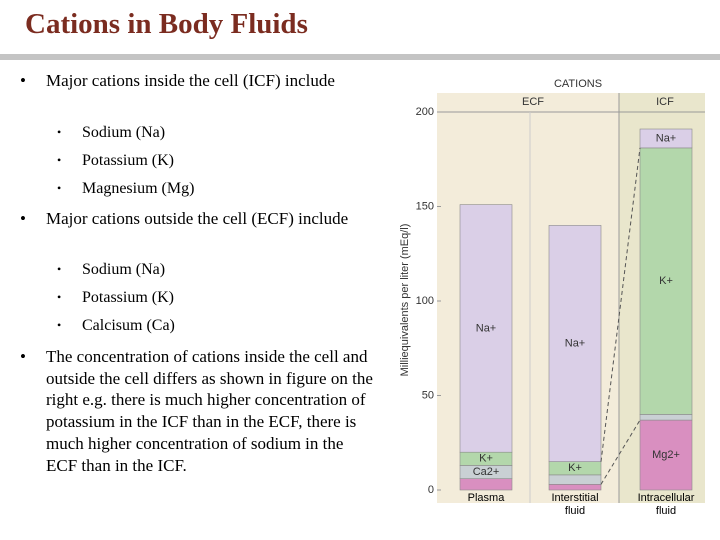 The image size is (720, 540). What do you see at coordinates (578, 84) in the screenshot?
I see `chart-title: CATIONS` at bounding box center [578, 84].